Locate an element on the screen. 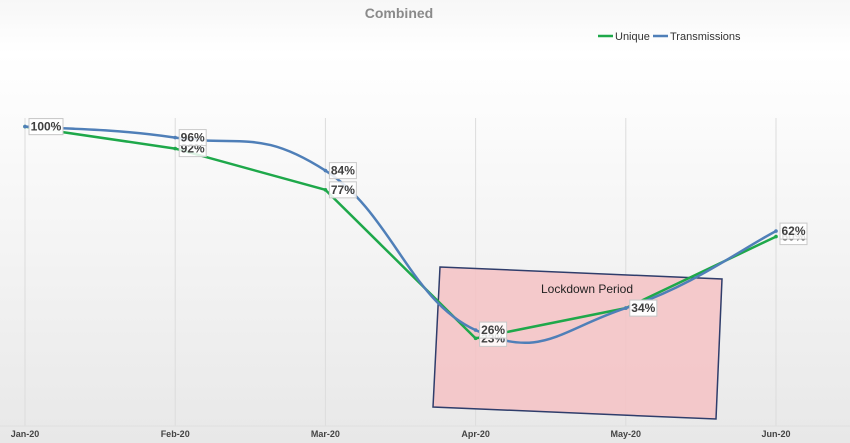  data-label-text: 84% is located at coordinates (343, 171).